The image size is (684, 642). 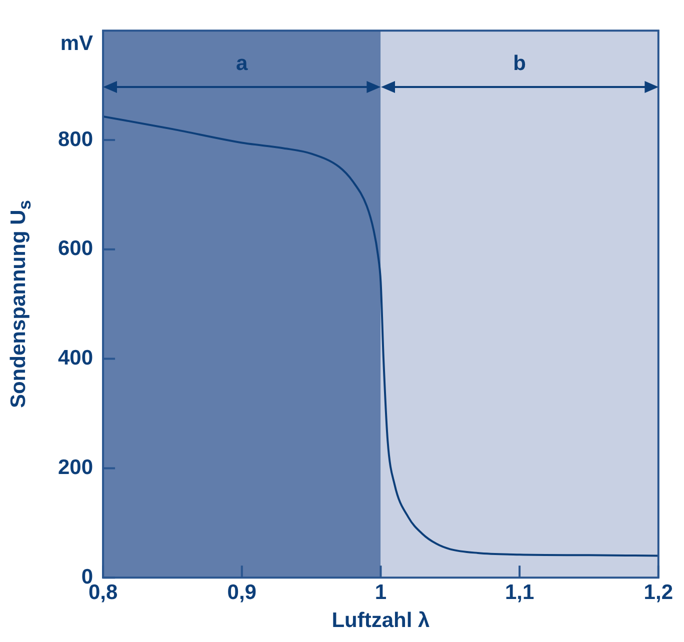 I want to click on text: mV, so click(x=77, y=43).